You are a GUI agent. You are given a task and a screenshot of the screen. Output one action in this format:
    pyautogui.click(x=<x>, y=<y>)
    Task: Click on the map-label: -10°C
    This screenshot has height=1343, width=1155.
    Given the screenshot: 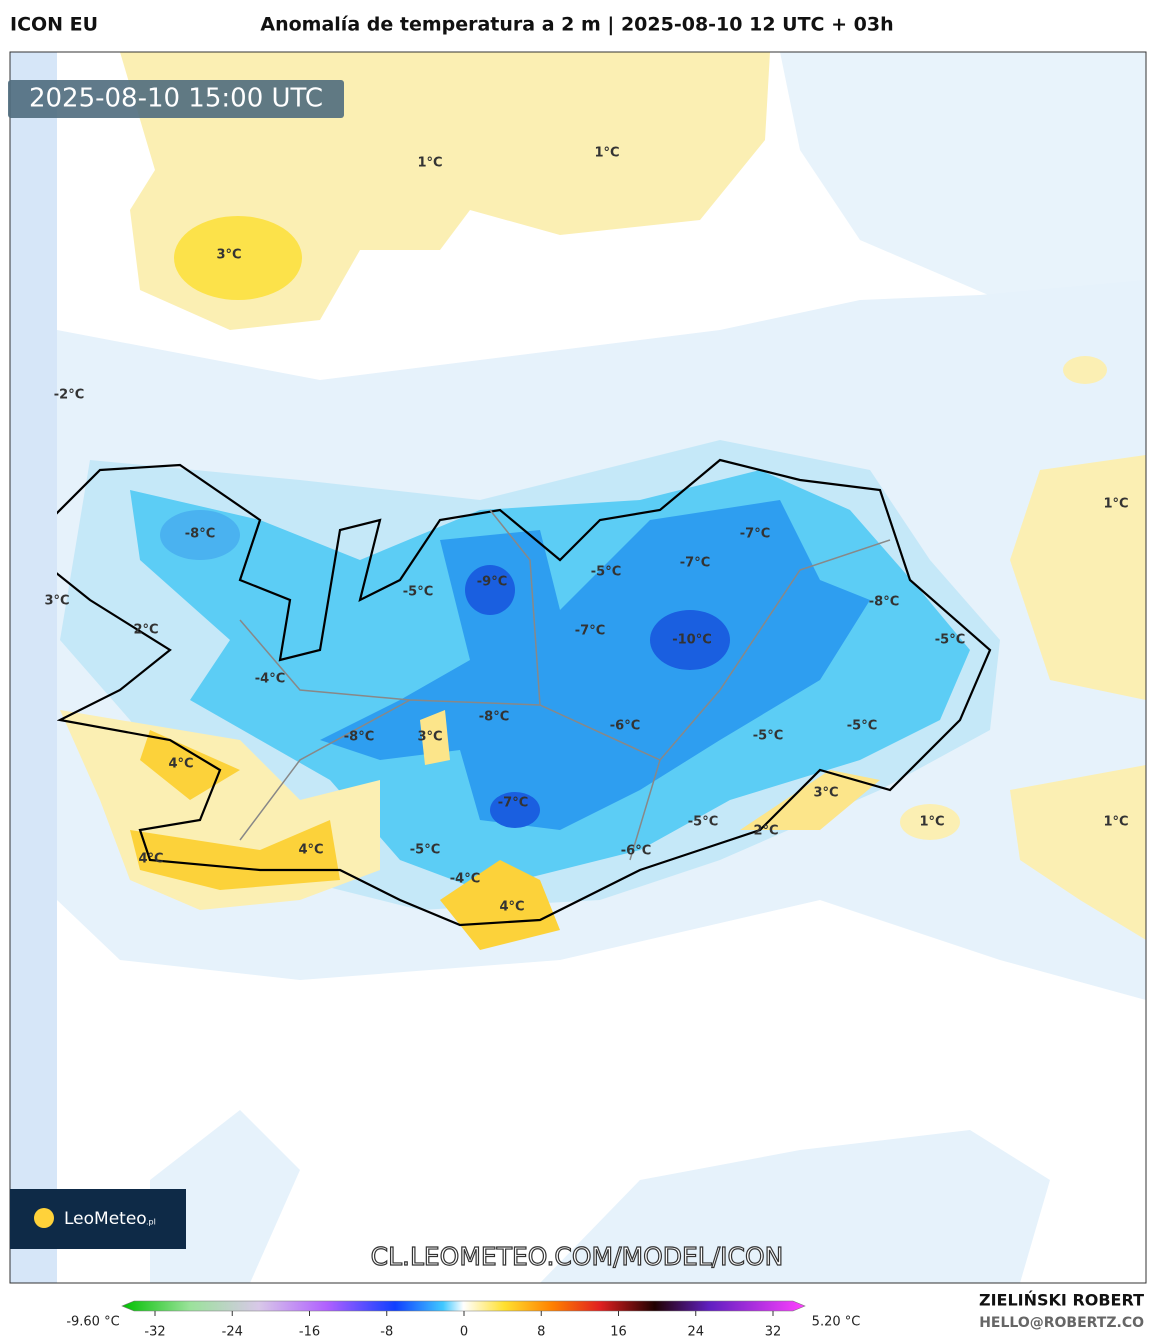 What is the action you would take?
    pyautogui.click(x=692, y=640)
    